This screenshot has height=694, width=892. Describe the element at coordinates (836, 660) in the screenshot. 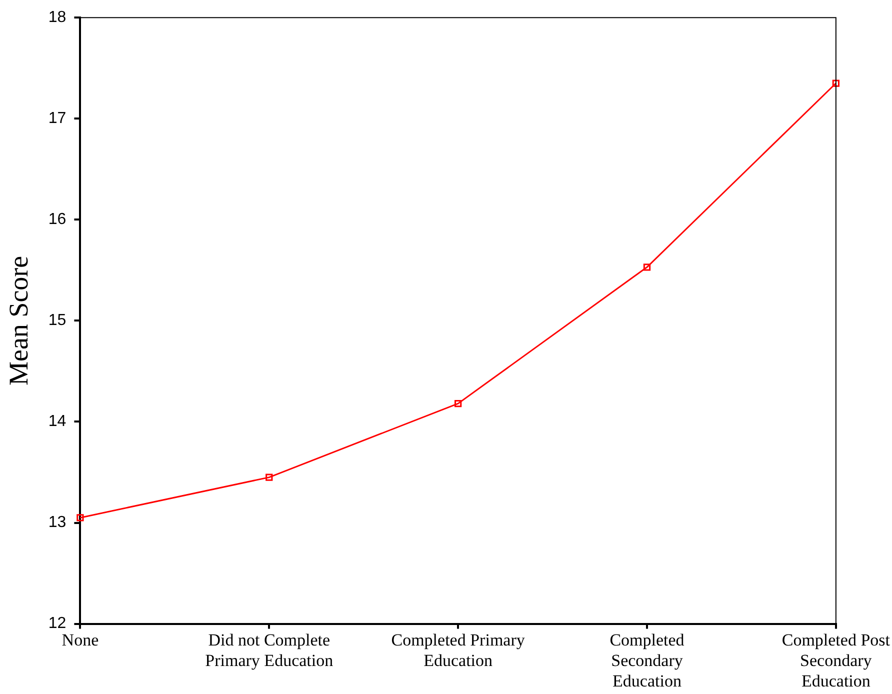

I see `x-tick-label: Completed Post Secondary Education` at that location.